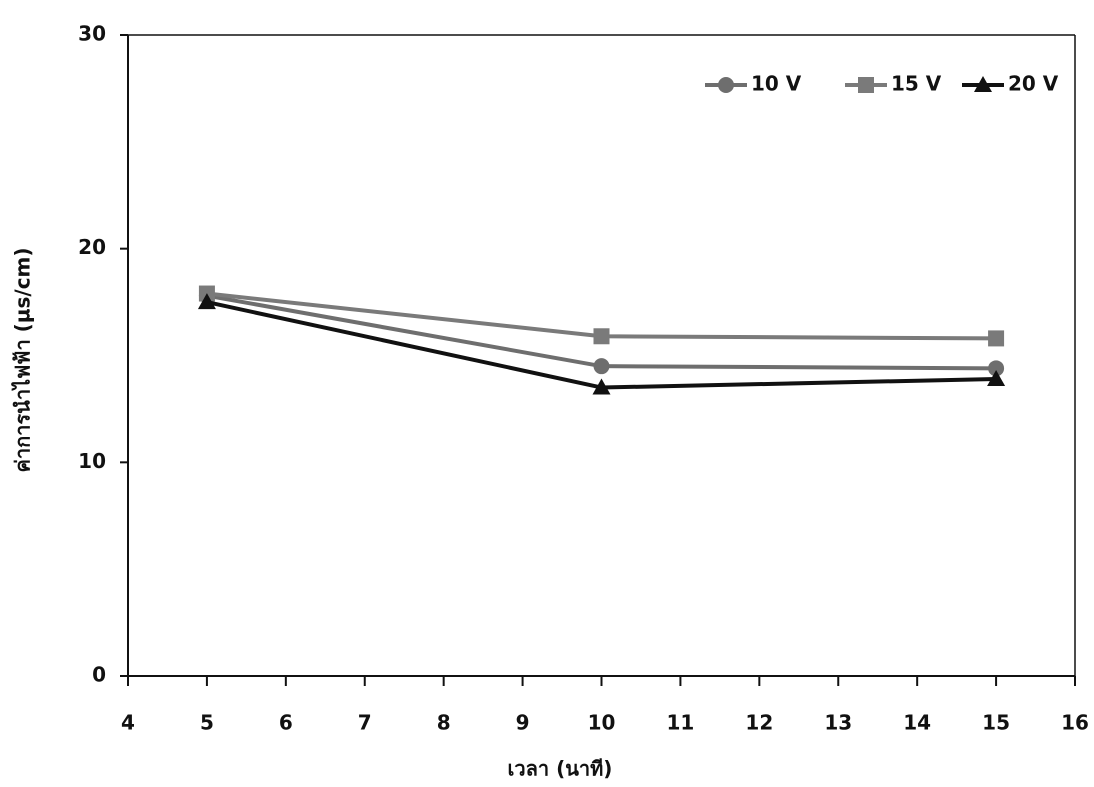  Describe the element at coordinates (602, 723) in the screenshot. I see `x-tick-label: 10` at that location.